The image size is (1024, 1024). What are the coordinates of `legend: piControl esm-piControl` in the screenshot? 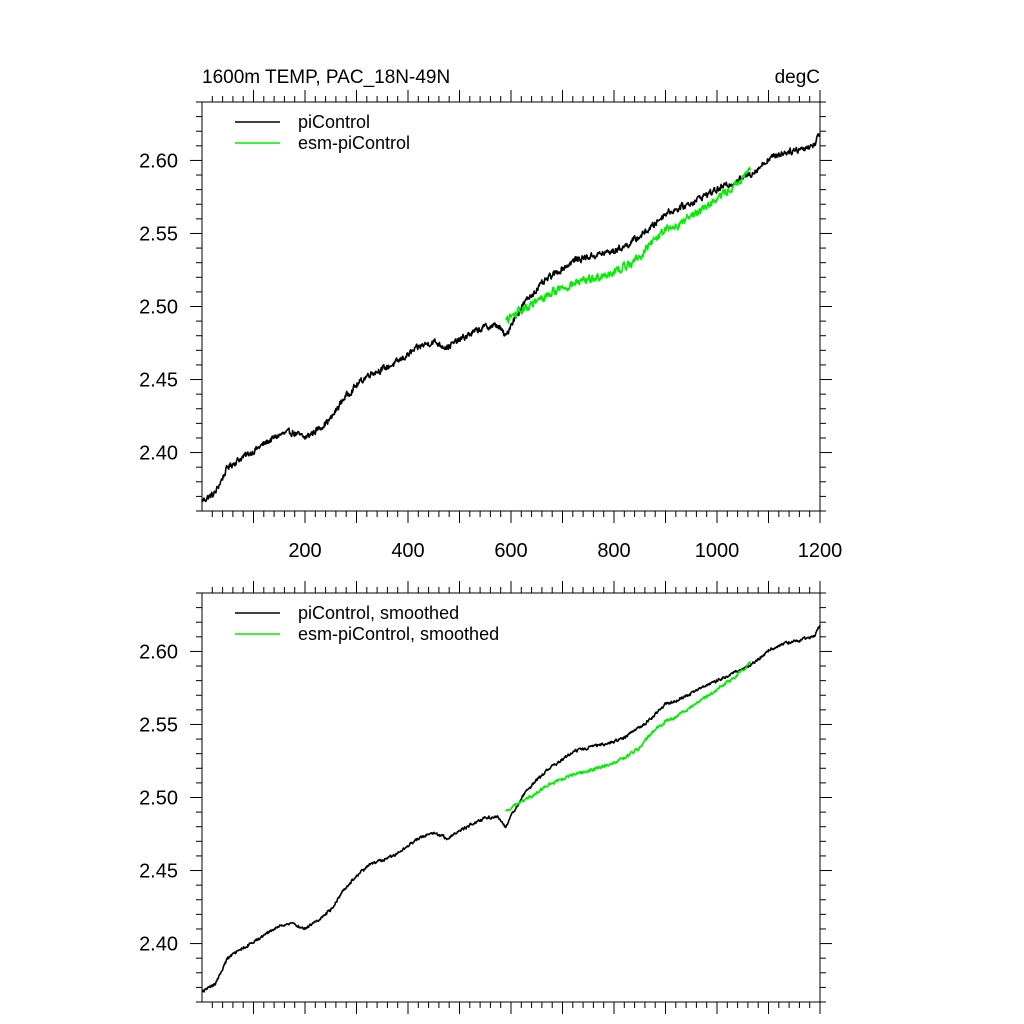 It's located at (322, 132).